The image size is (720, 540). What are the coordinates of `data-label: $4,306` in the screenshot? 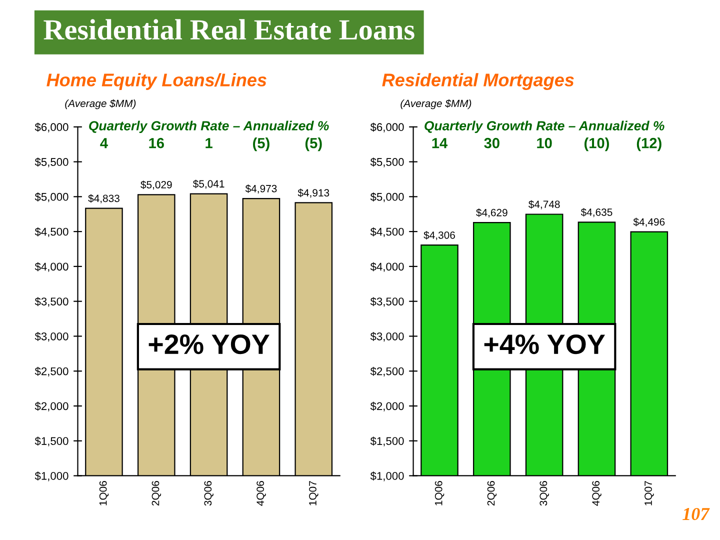 It's located at (439, 235).